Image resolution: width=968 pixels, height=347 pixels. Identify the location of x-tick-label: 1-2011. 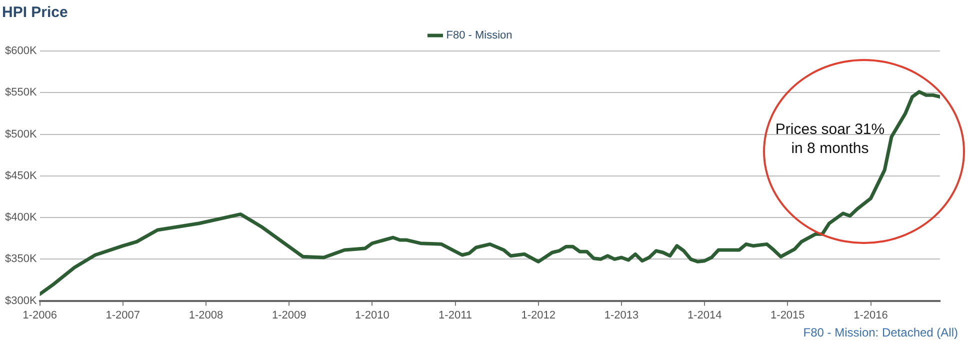
(455, 315).